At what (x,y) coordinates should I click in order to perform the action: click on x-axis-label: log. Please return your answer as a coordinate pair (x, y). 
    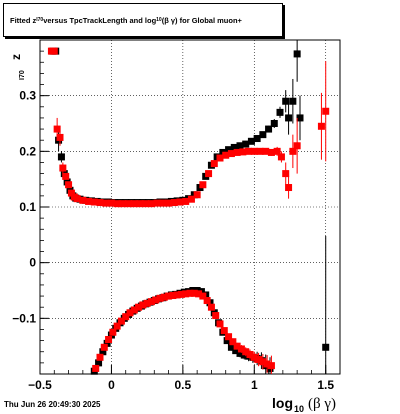
    Looking at the image, I should click on (282, 403).